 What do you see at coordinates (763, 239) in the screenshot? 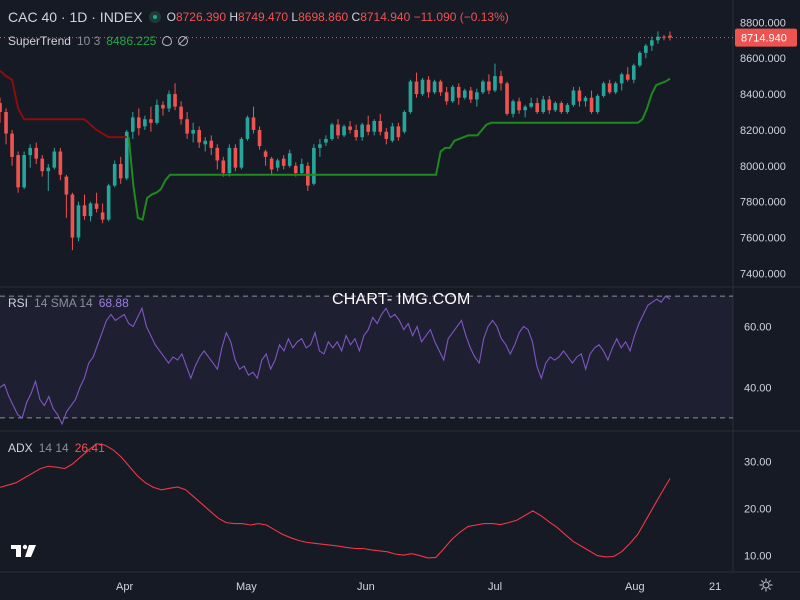
I see `price-tick-label: 7600.000` at bounding box center [763, 239].